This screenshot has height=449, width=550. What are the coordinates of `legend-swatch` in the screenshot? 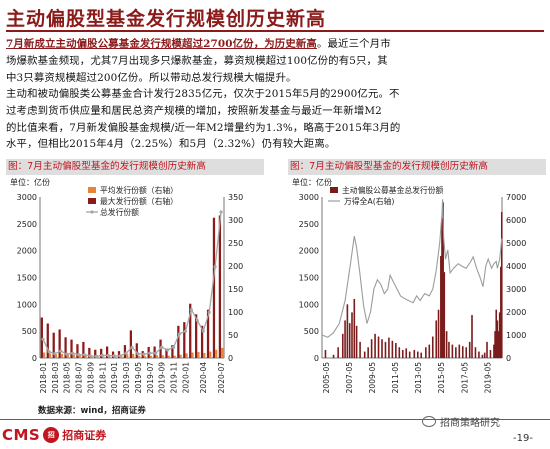 It's located at (334, 190).